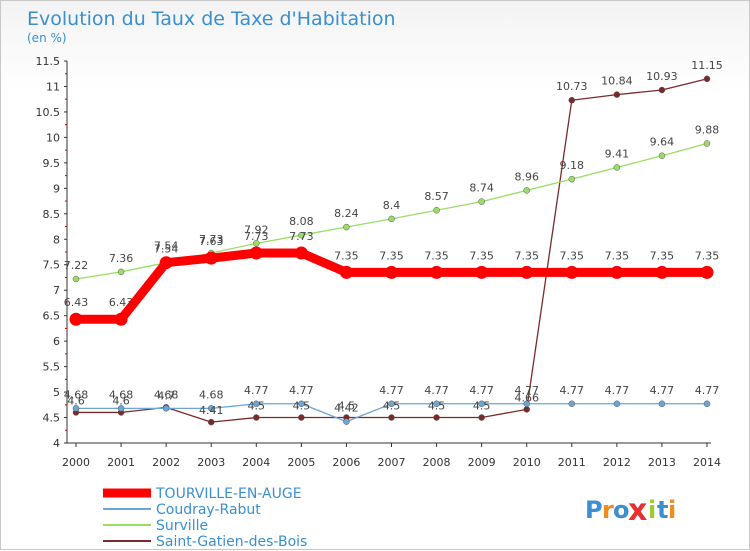 This screenshot has height=551, width=750. Describe the element at coordinates (76, 400) in the screenshot. I see `data-label: 4.6` at that location.